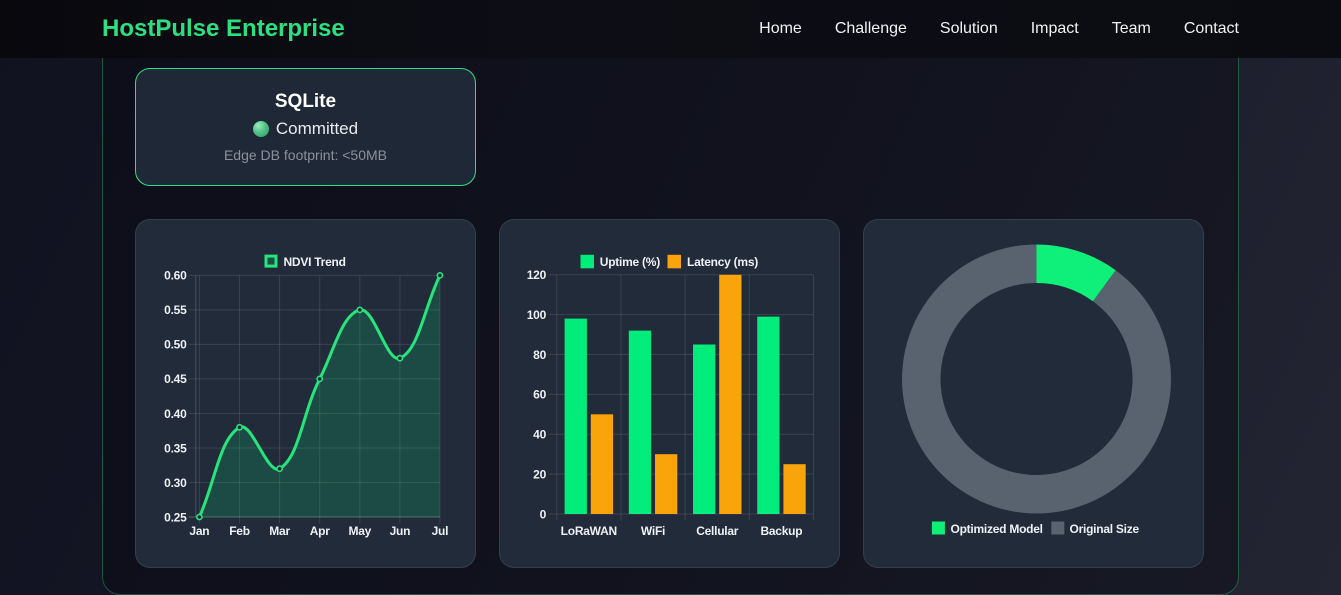  What do you see at coordinates (653, 531) in the screenshot?
I see `svg-text: WiFi` at bounding box center [653, 531].